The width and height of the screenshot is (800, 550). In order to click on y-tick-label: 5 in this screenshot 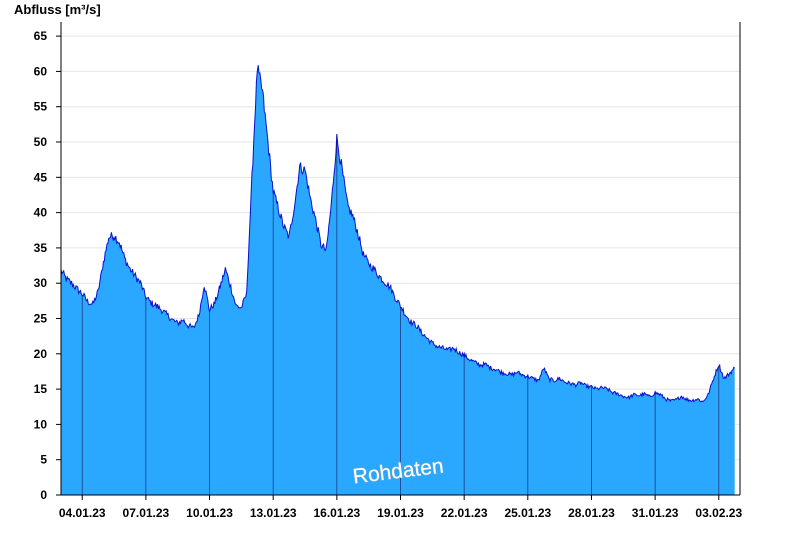, I will do `click(43, 460)`.